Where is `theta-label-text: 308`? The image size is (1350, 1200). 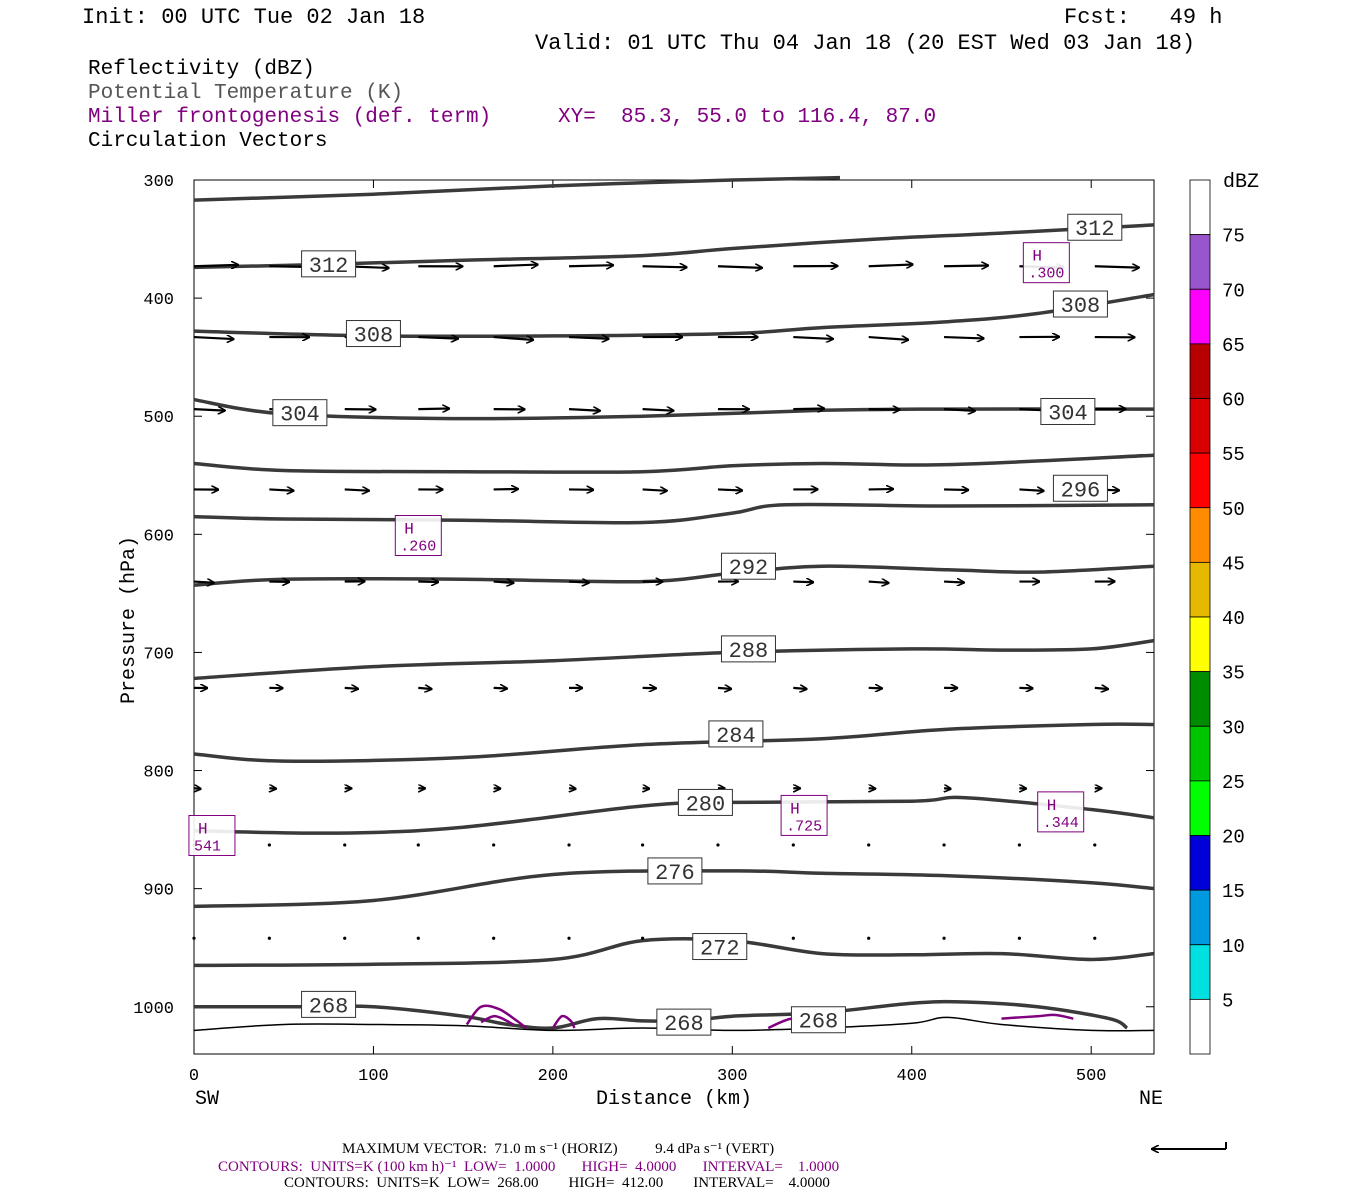 theta-label-text: 308 is located at coordinates (374, 336).